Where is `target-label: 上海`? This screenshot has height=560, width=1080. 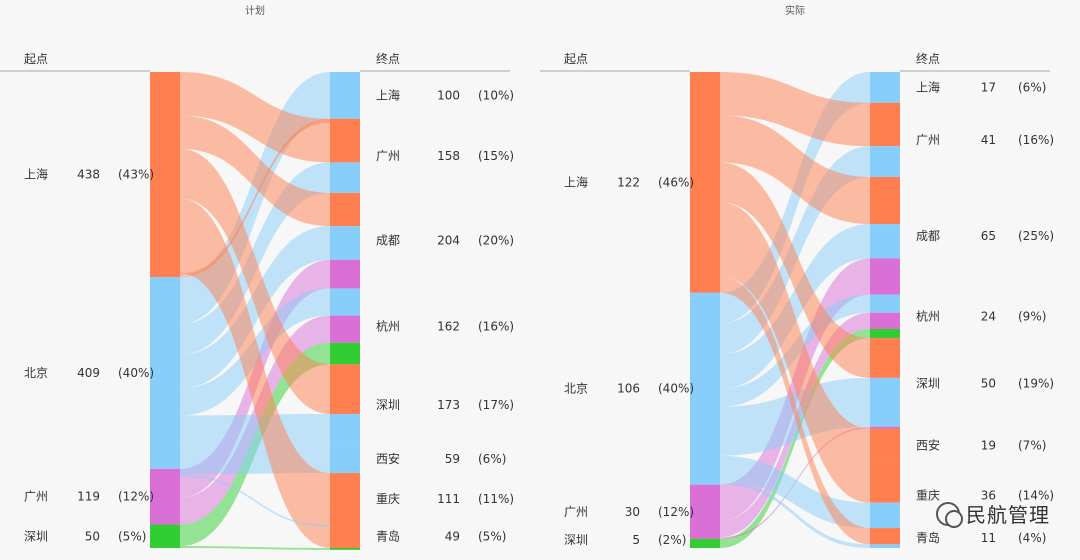 target-label: 上海 is located at coordinates (928, 86).